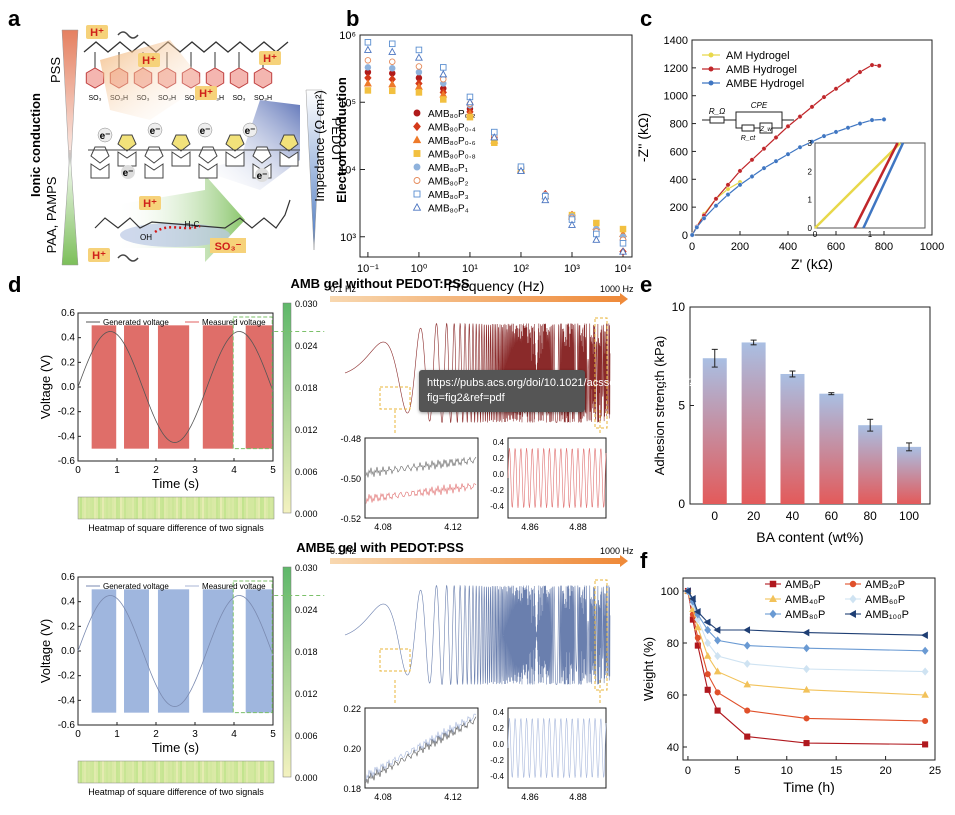 This screenshot has width=955, height=815. I want to click on d-generated-line, so click(175, 387).